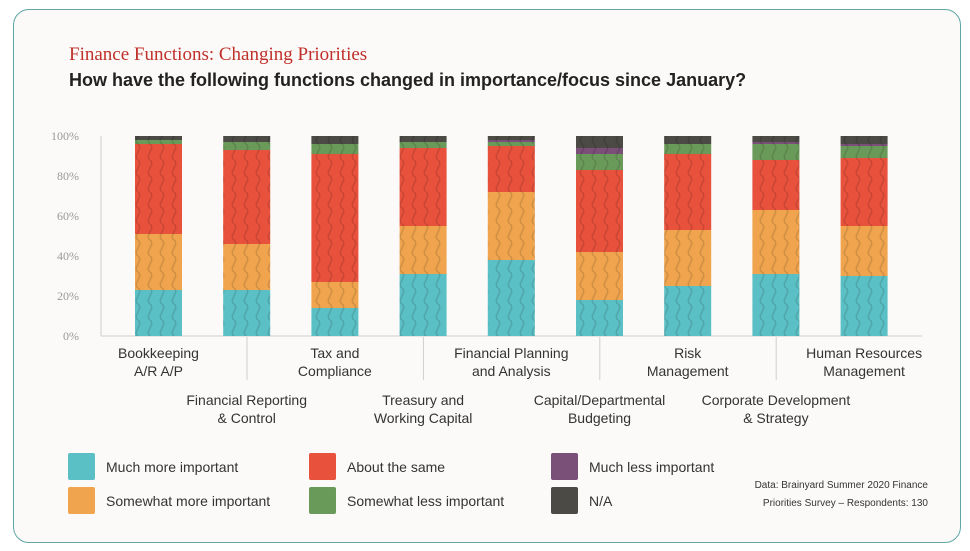  Describe the element at coordinates (423, 418) in the screenshot. I see `category-label: Working Capital` at that location.